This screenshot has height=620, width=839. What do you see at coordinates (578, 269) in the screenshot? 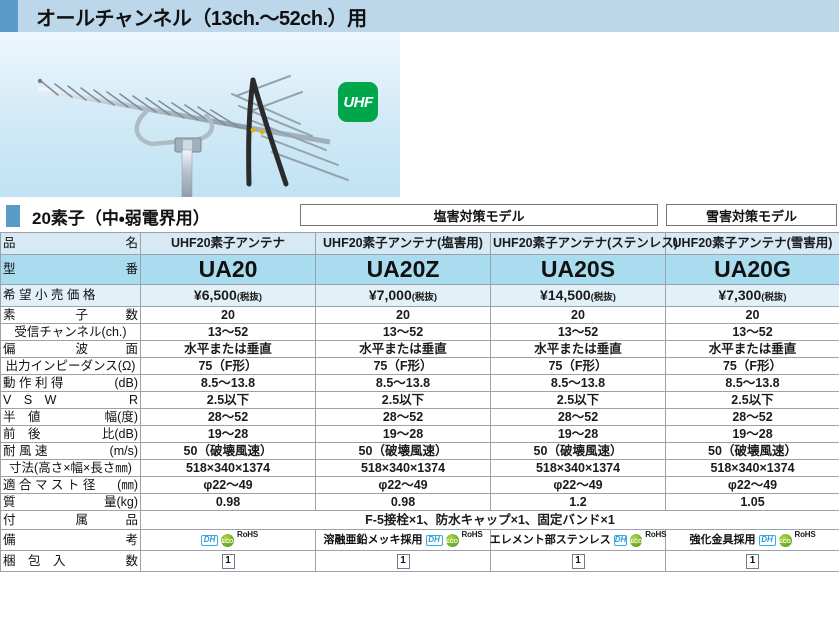
I see `cell-model-ua20s: UA20S` at bounding box center [578, 269].